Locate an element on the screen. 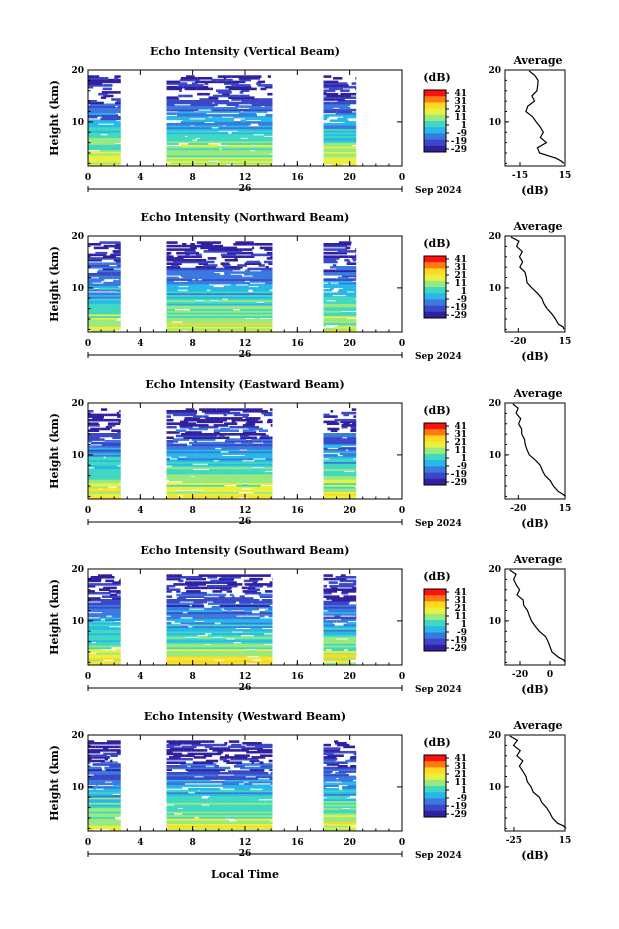 Image resolution: width=619 pixels, height=929 pixels. colorbar-tick-label: 41 is located at coordinates (460, 759).